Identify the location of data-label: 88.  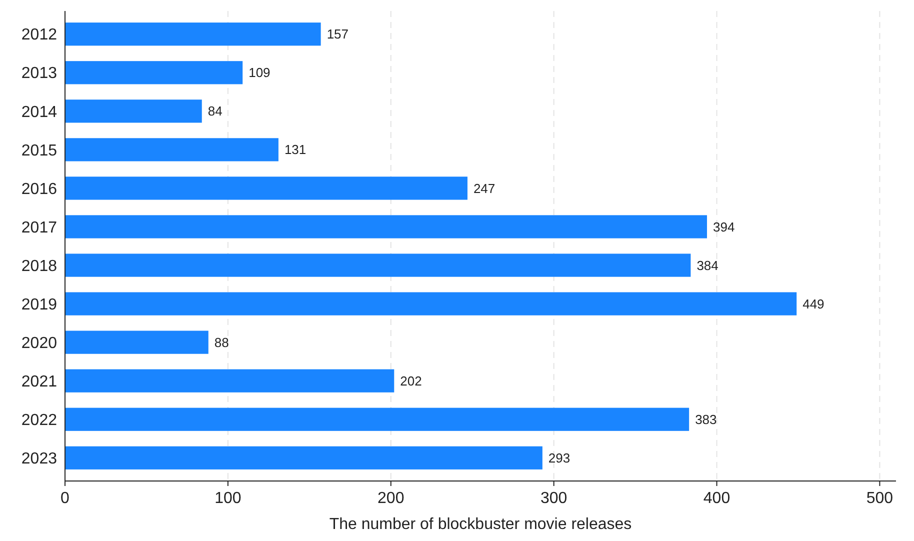
(221, 342).